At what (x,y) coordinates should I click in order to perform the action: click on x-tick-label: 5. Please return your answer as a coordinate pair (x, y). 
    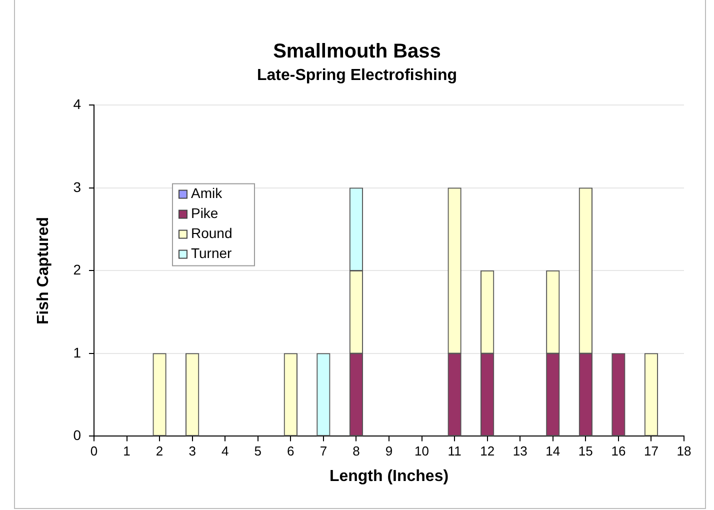
    Looking at the image, I should click on (258, 451).